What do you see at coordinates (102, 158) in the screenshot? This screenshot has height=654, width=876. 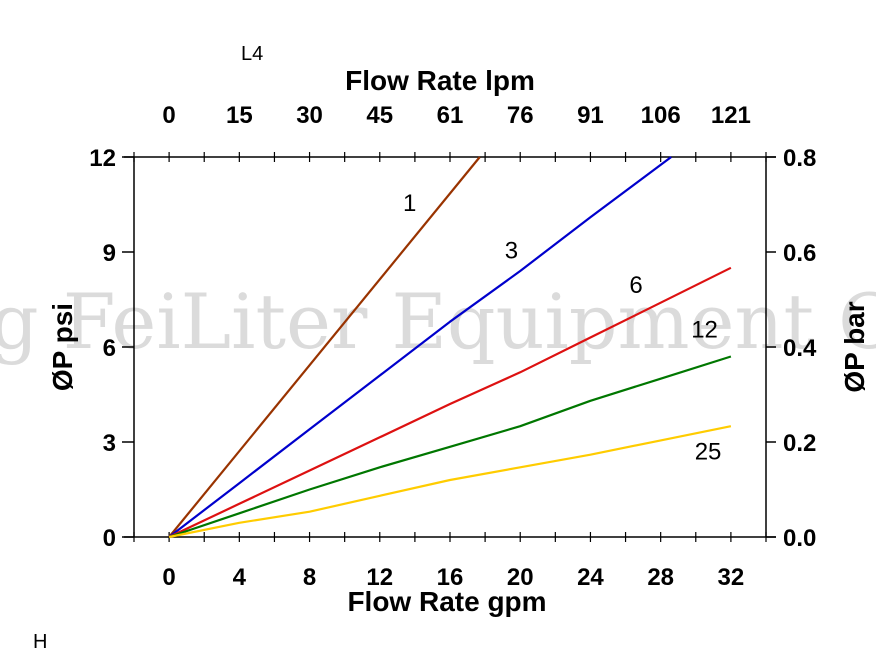 I see `y-tick-label-left: 12` at bounding box center [102, 158].